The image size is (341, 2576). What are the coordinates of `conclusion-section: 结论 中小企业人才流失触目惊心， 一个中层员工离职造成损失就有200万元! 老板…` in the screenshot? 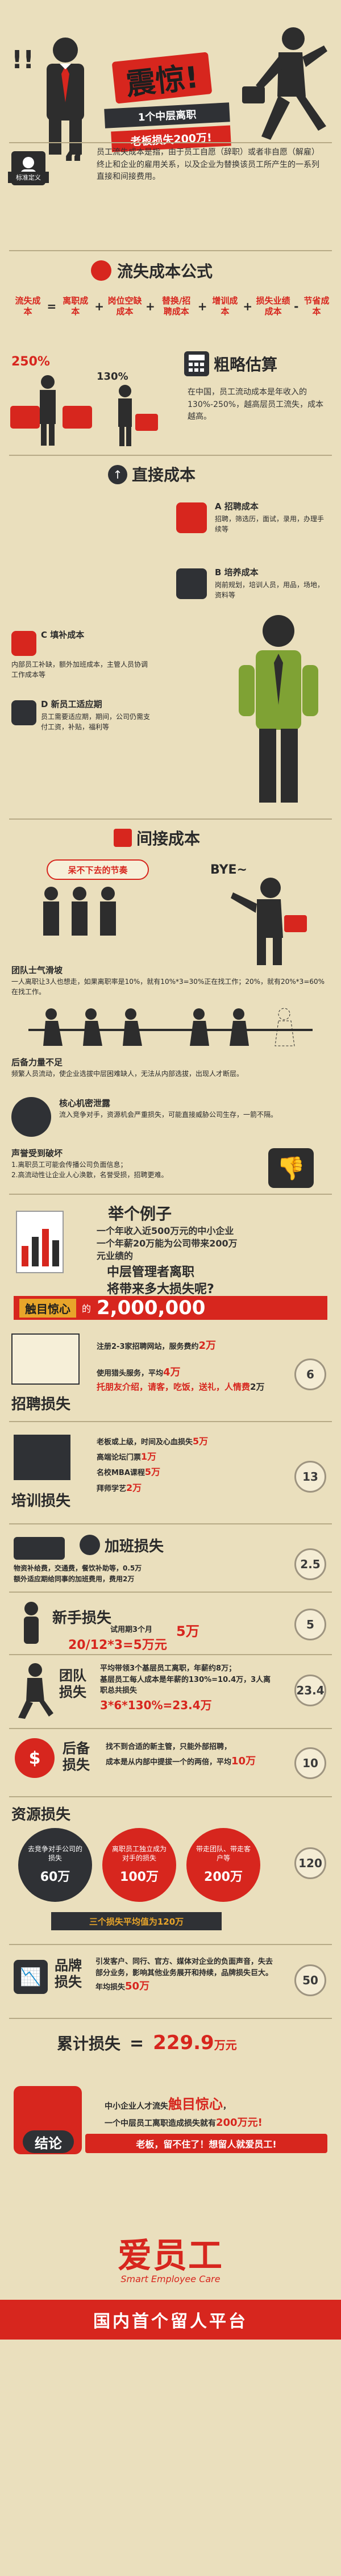 It's located at (170, 2117).